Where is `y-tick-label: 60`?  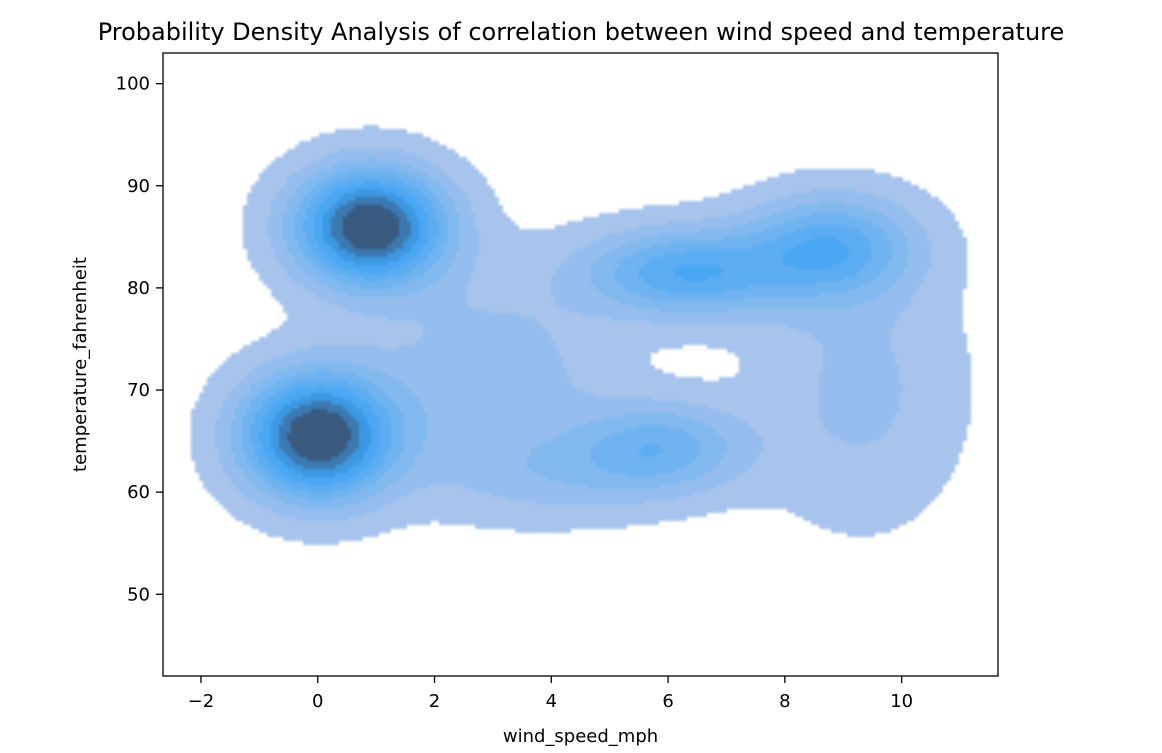 y-tick-label: 60 is located at coordinates (138, 492).